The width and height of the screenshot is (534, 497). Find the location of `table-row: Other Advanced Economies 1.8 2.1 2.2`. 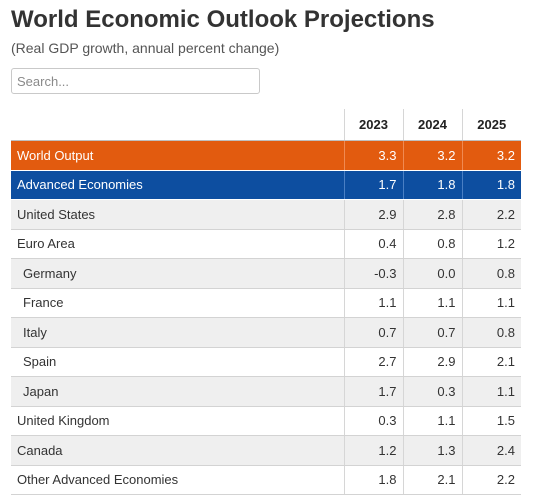

table-row: Other Advanced Economies 1.8 2.1 2.2 is located at coordinates (266, 480).